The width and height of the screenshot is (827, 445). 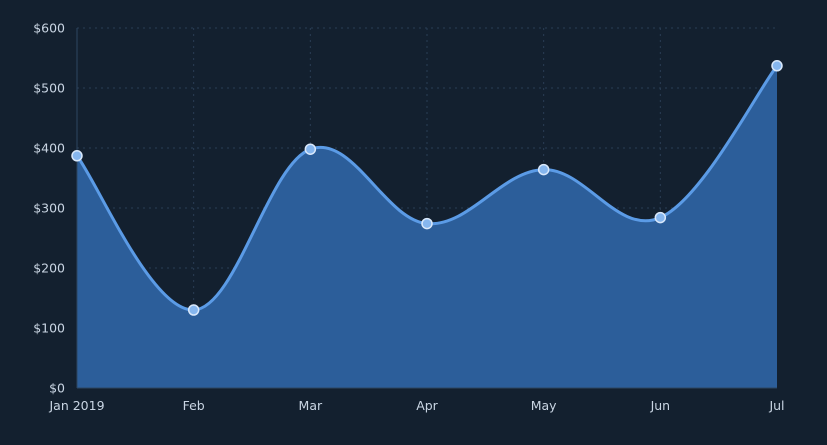 I want to click on x-tick-label: Feb, so click(x=194, y=405).